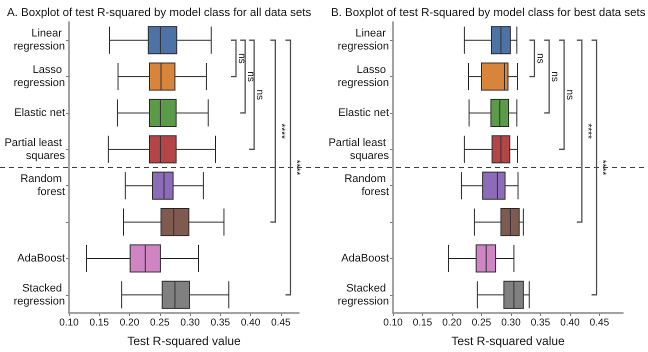 This screenshot has width=648, height=352. I want to click on chart-title: A. Boxplot of test R-squared by model class for all data sets, so click(159, 13).